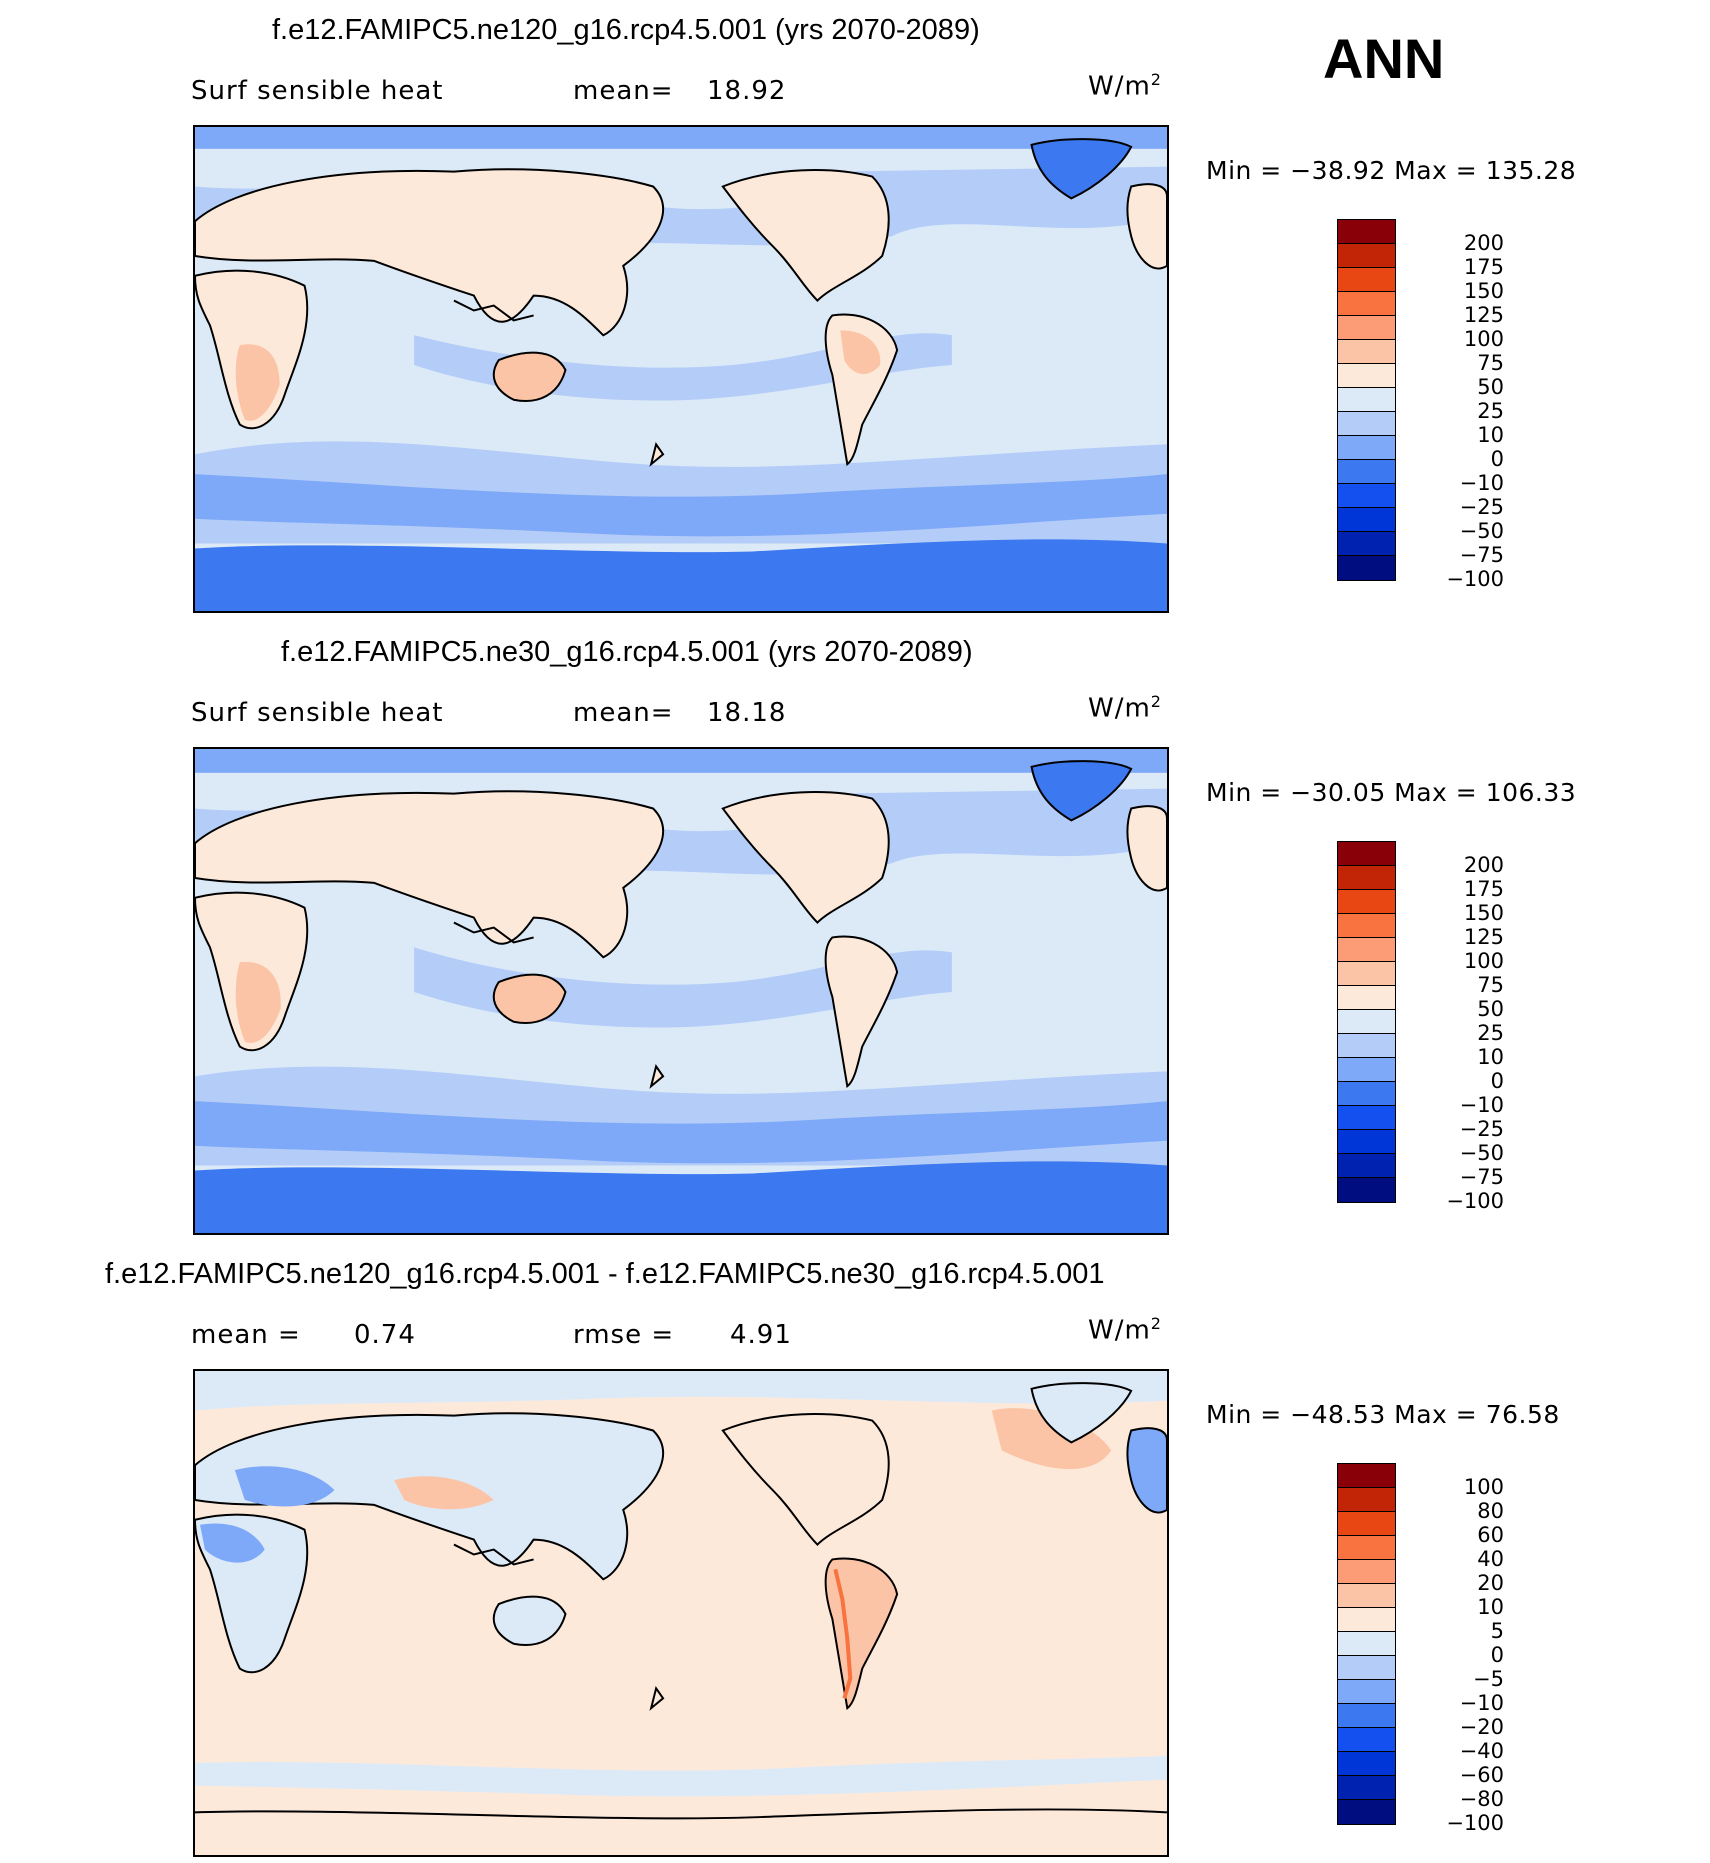 The image size is (1710, 1863). What do you see at coordinates (747, 91) in the screenshot?
I see `panel1-mean-value: 18.92` at bounding box center [747, 91].